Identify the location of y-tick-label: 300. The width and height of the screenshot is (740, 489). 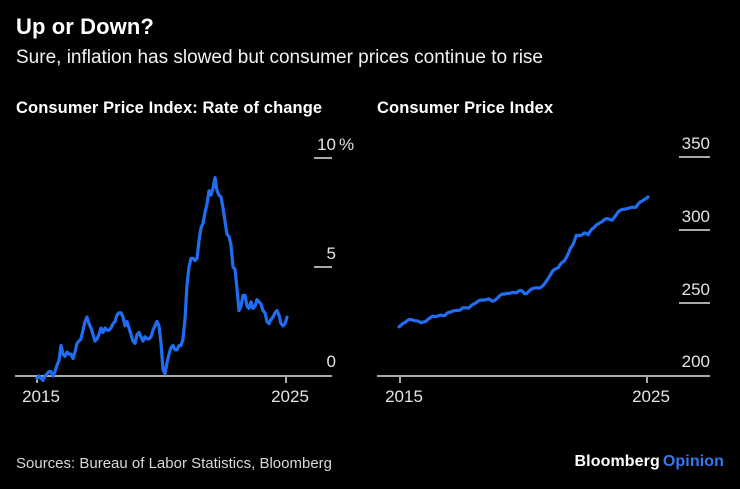
(696, 216).